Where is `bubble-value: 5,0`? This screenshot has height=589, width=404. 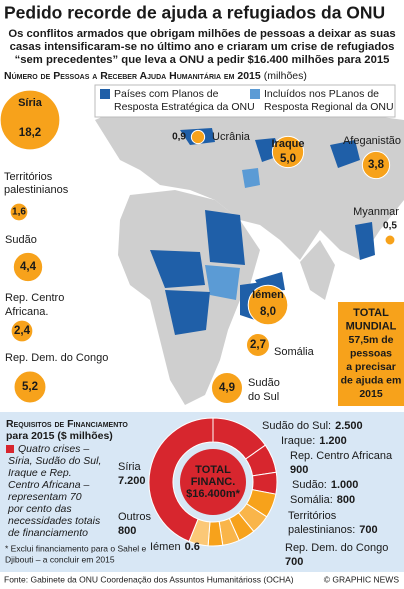 bubble-value: 5,0 is located at coordinates (288, 159).